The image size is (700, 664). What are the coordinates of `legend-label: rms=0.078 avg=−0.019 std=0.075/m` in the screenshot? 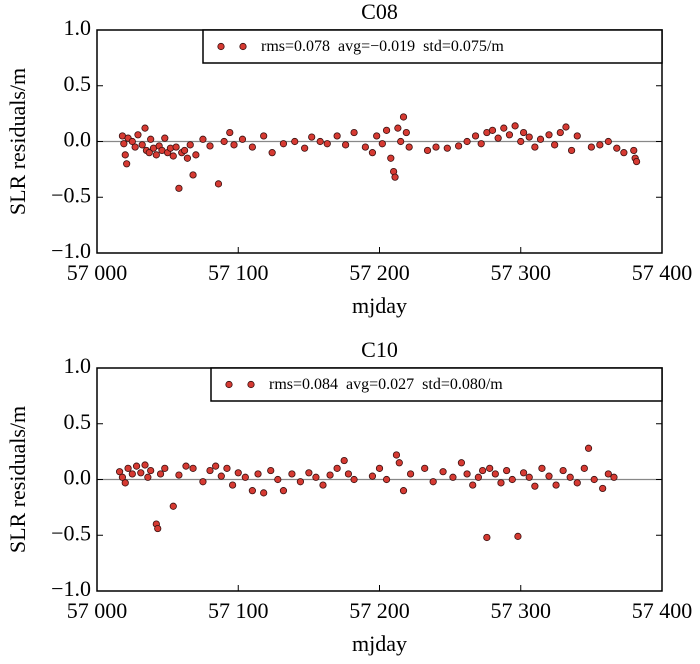 It's located at (382, 46).